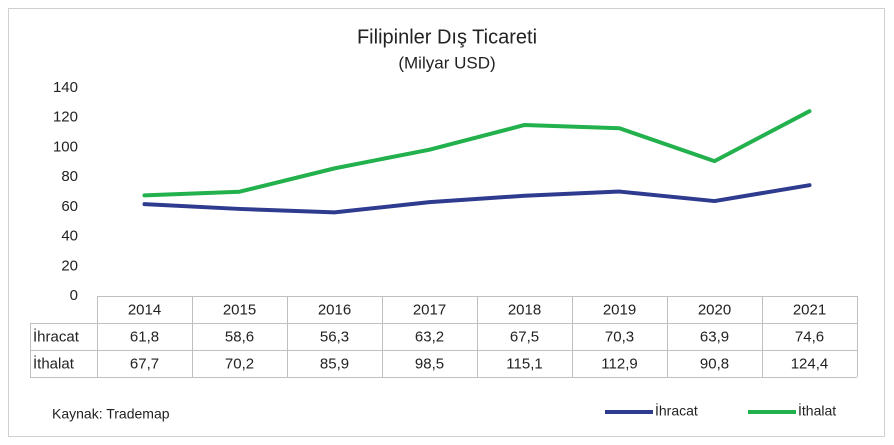  Describe the element at coordinates (111, 414) in the screenshot. I see `source: Kaynak: Trademap` at that location.